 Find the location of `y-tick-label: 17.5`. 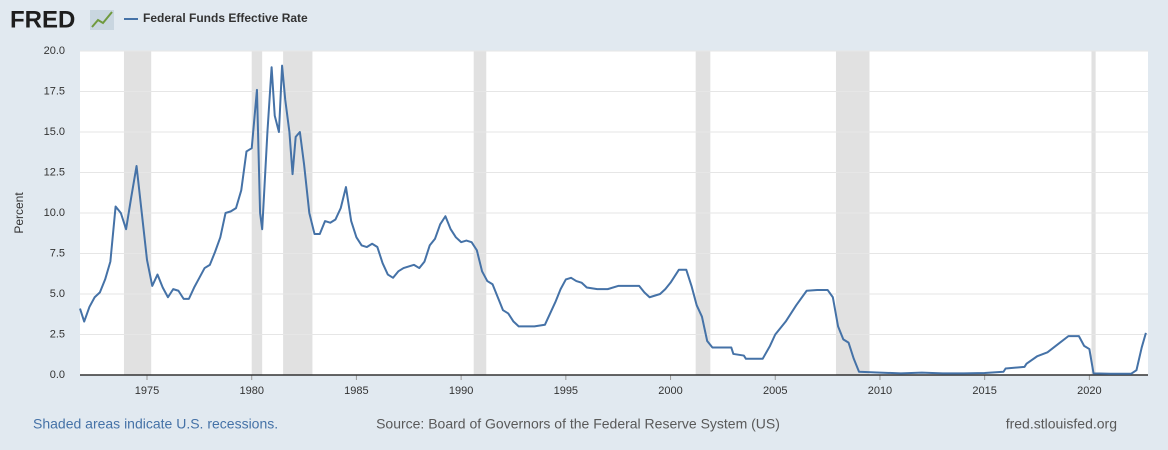

y-tick-label: 17.5 is located at coordinates (54, 91).